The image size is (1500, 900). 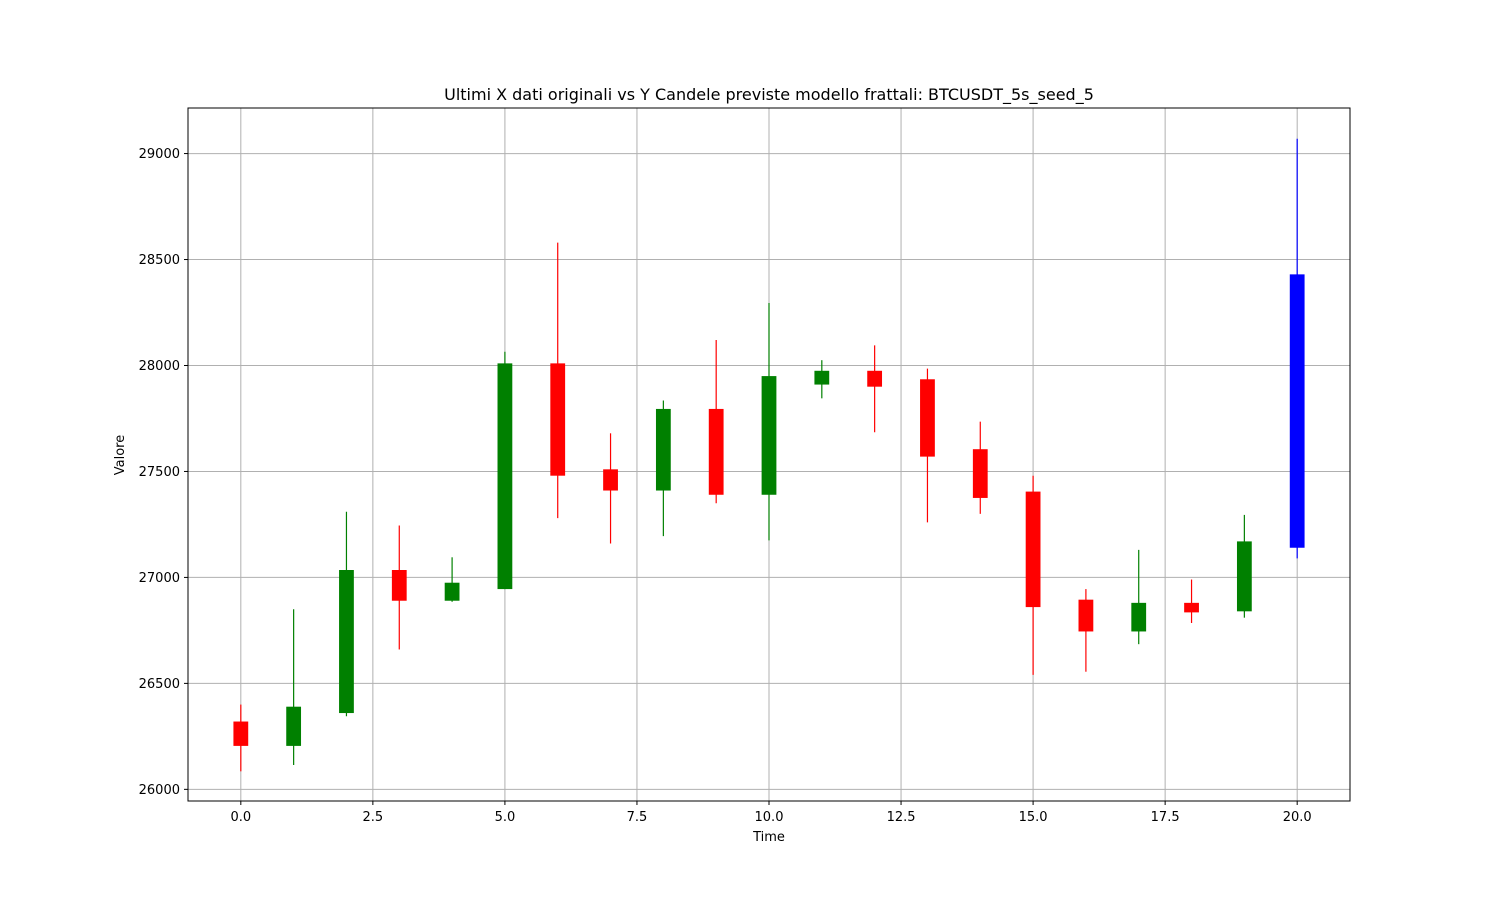 What do you see at coordinates (373, 817) in the screenshot?
I see `x-tick-label: 2.5` at bounding box center [373, 817].